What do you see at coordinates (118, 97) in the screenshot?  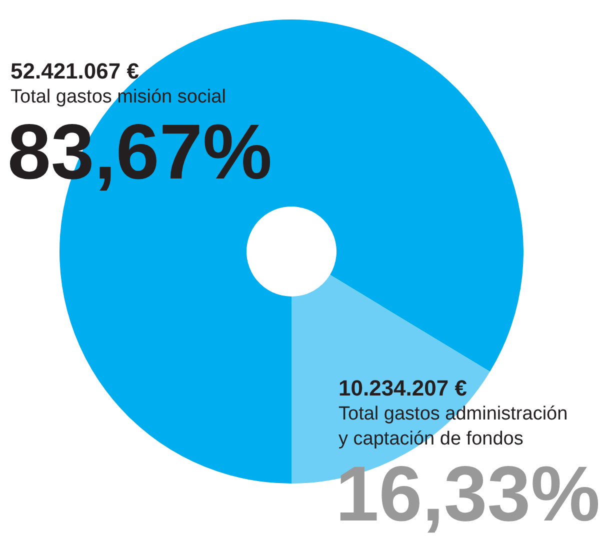 I see `slice-label: Total gastos misión social` at bounding box center [118, 97].